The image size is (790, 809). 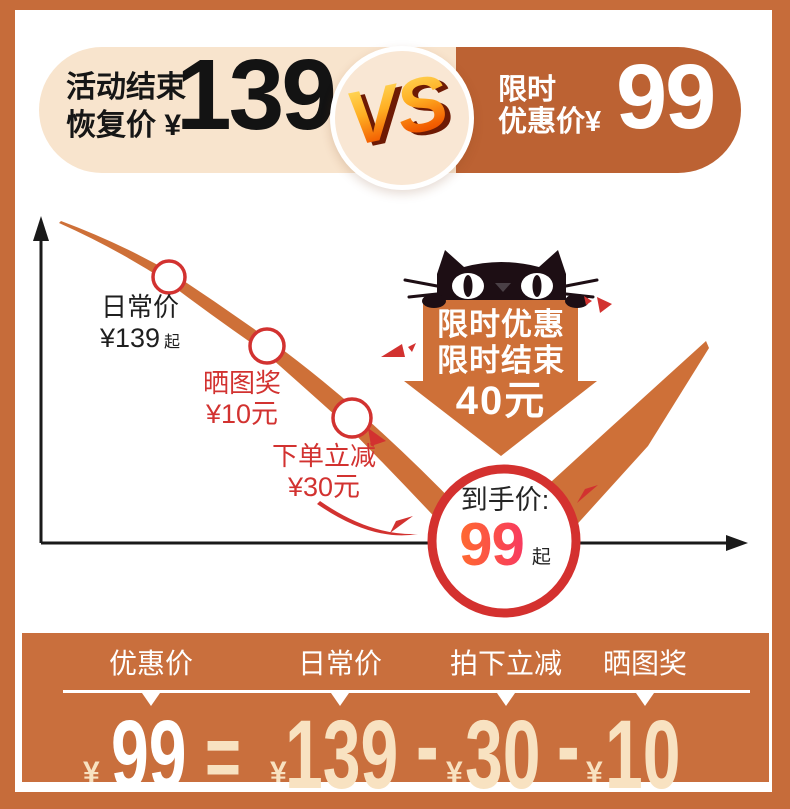 What do you see at coordinates (505, 663) in the screenshot?
I see `header-order-discount: 拍下立减` at bounding box center [505, 663].